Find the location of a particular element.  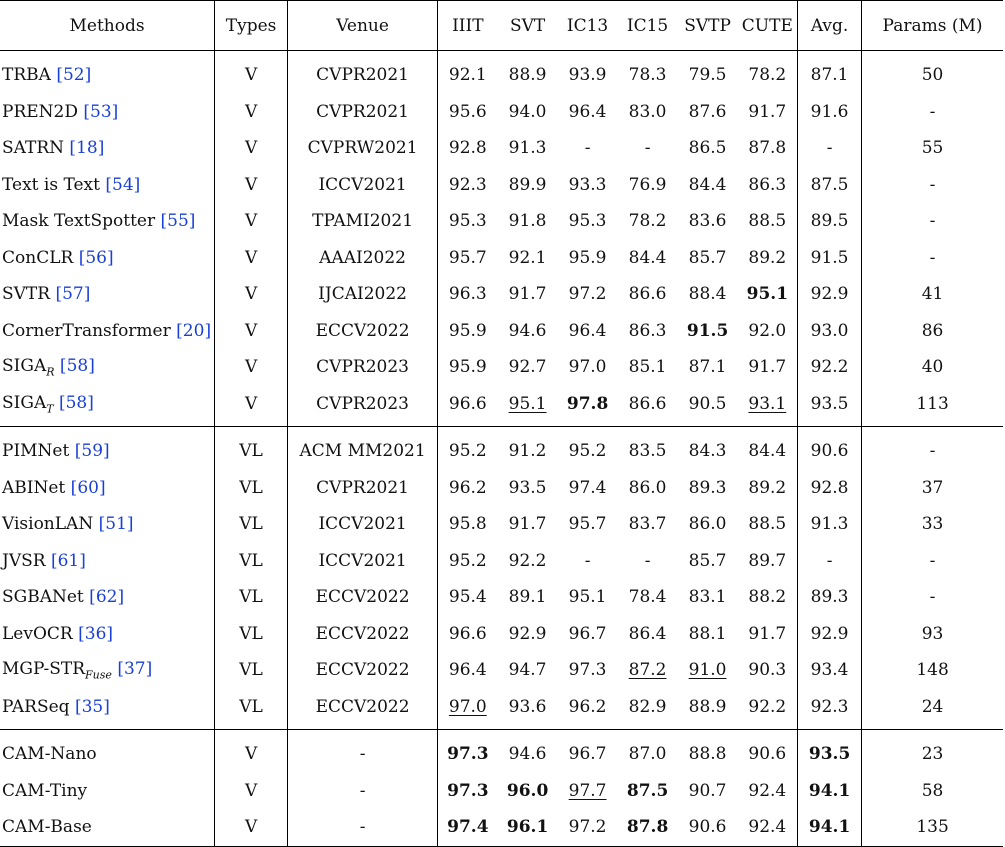

params-cell: - is located at coordinates (932, 448).